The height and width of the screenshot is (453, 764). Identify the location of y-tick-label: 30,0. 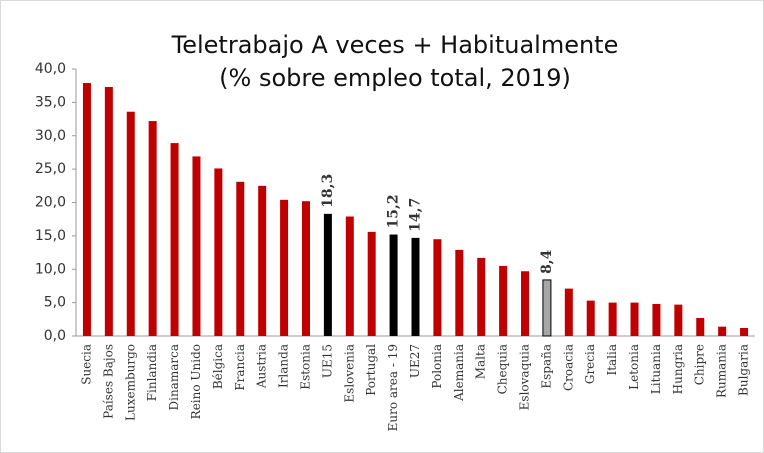
(50, 136).